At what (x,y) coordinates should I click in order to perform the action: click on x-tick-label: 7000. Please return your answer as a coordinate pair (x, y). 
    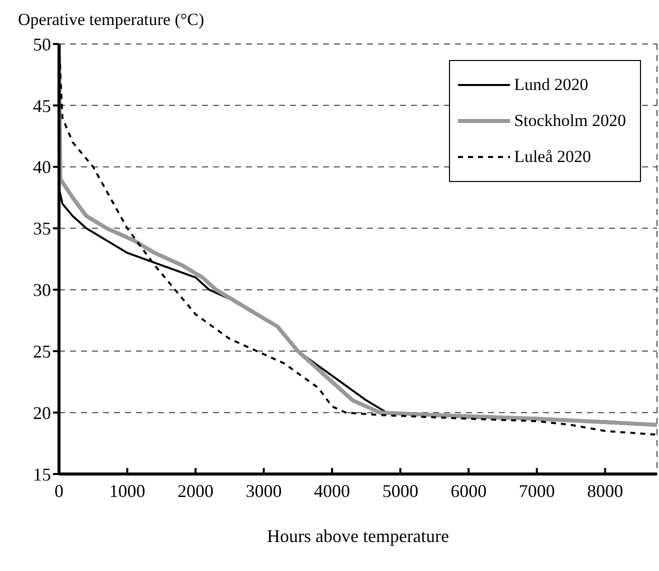
    Looking at the image, I should click on (536, 490).